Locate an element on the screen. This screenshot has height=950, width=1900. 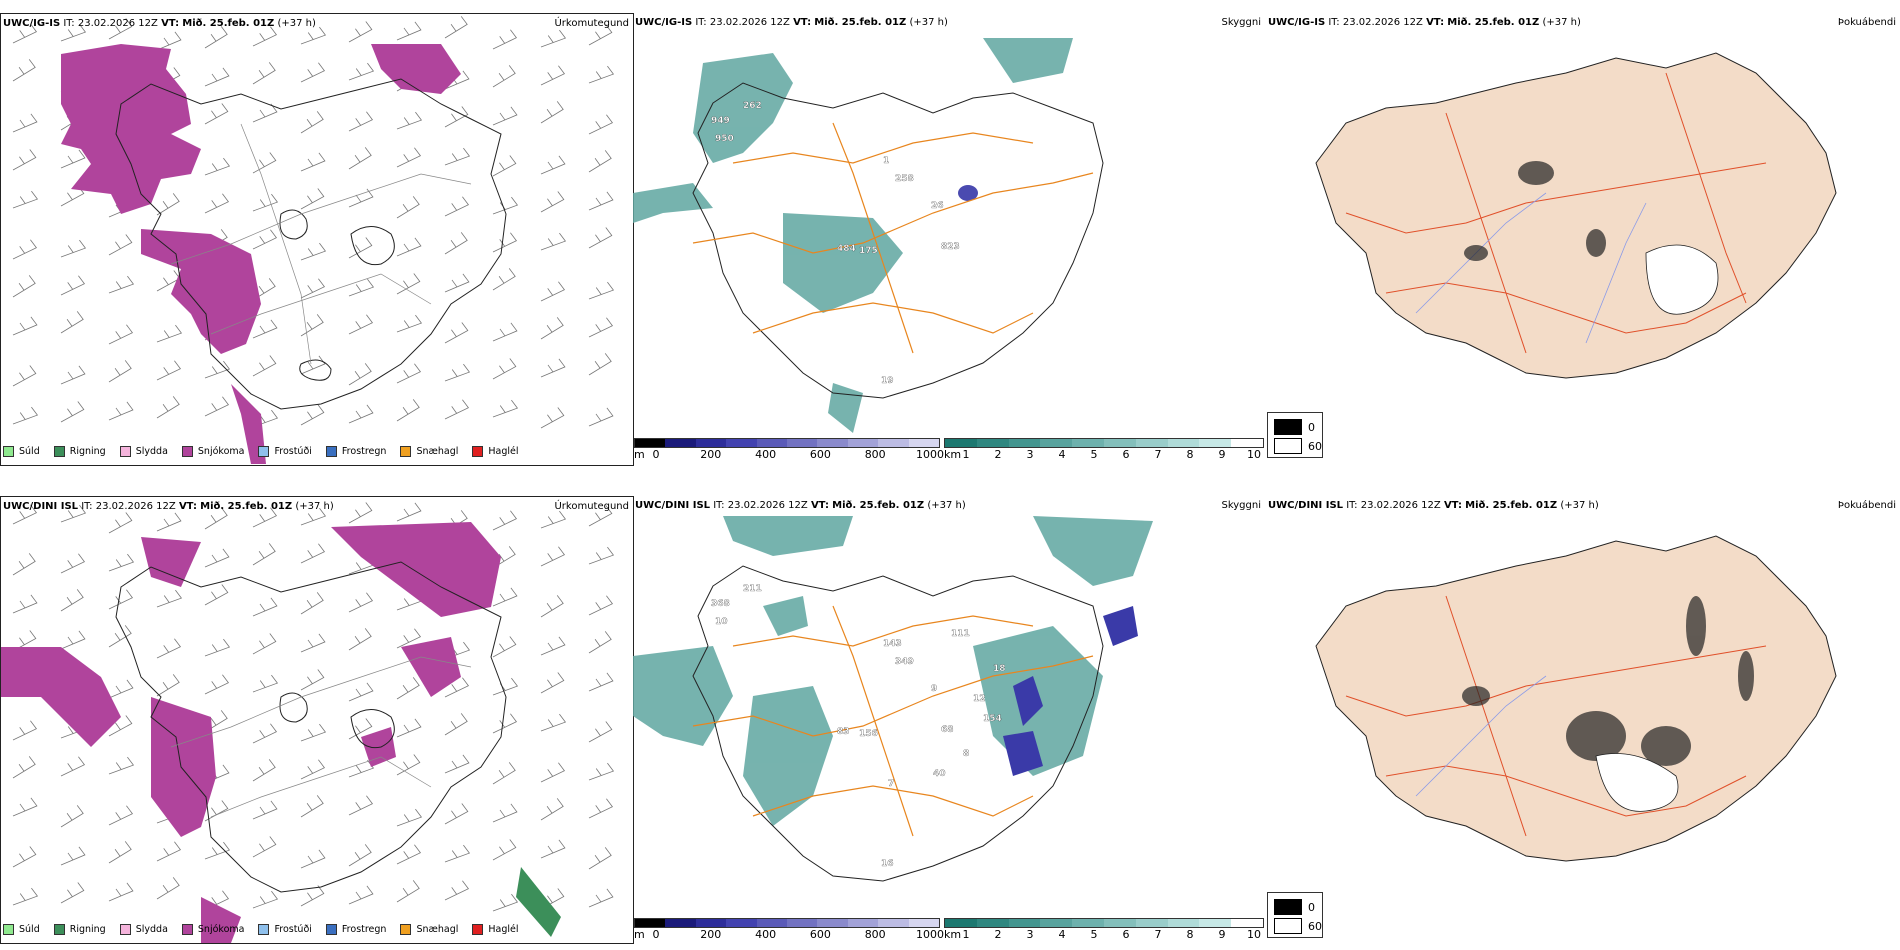
legend-item: Frostregn is located at coordinates (355, 929).